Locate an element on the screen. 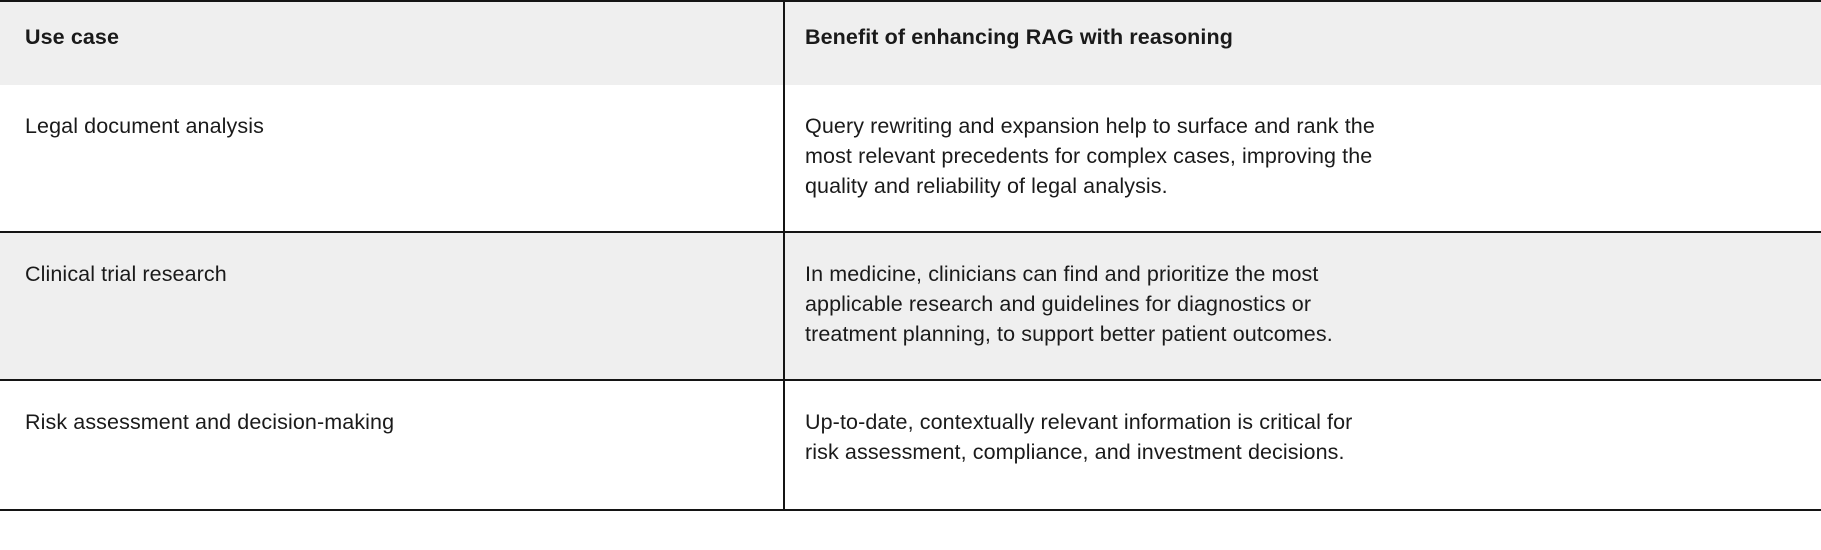 Image resolution: width=1821 pixels, height=550 pixels. cell-use-case: Clinical trial research is located at coordinates (392, 306).